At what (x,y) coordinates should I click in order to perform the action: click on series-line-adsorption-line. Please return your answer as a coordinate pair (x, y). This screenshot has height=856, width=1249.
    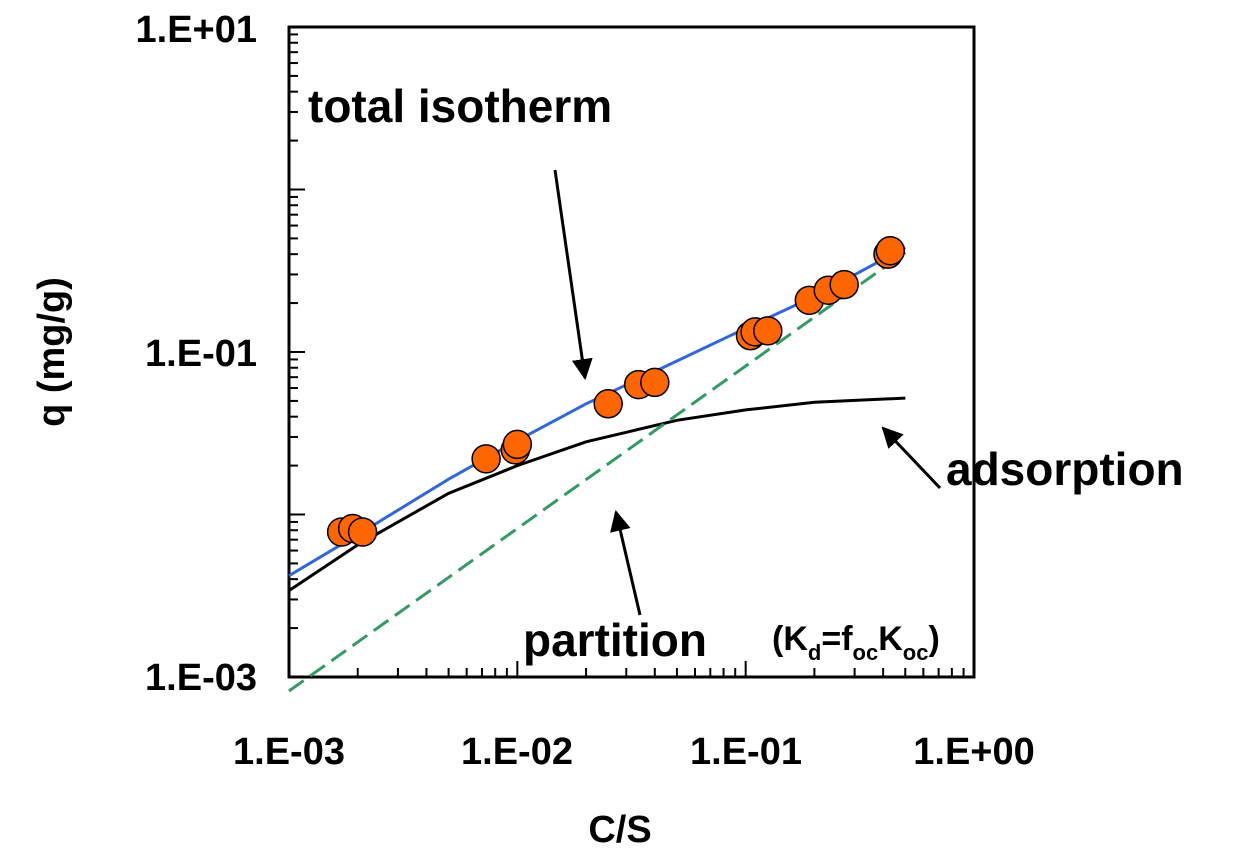
    Looking at the image, I should click on (597, 494).